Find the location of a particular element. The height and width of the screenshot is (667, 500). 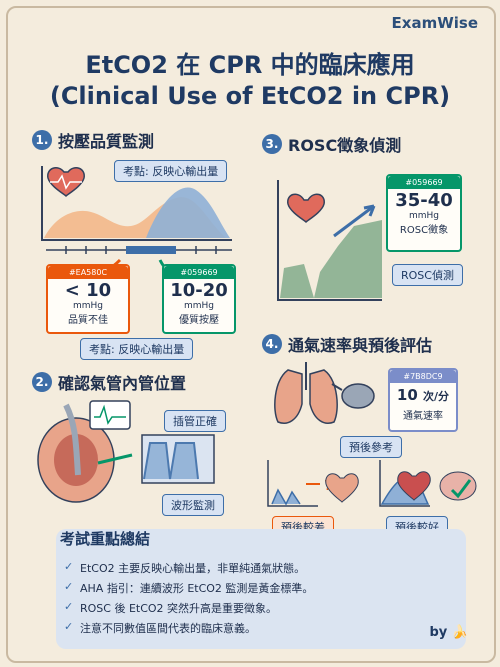

section-1-title: 1. 按壓品質監測 is located at coordinates (93, 140).